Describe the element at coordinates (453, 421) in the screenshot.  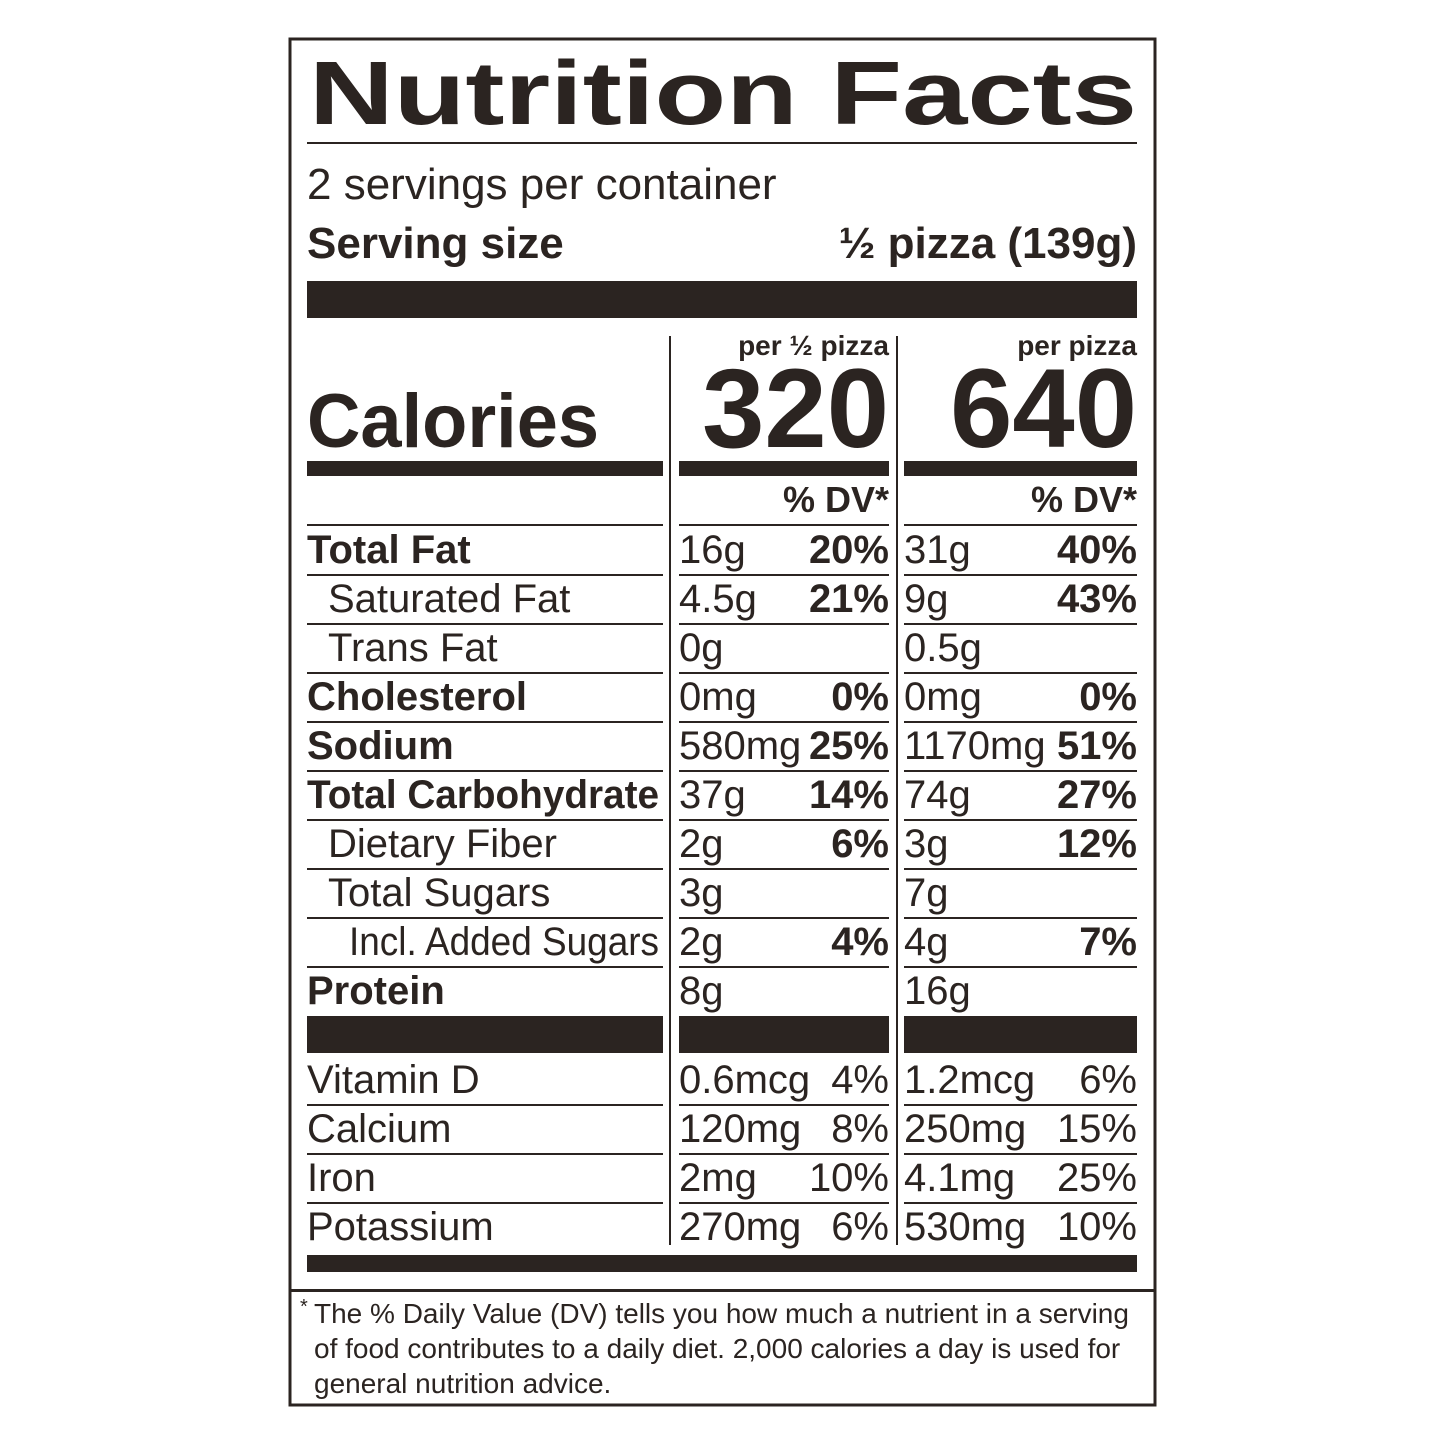
I see `calories-label: Calories` at that location.